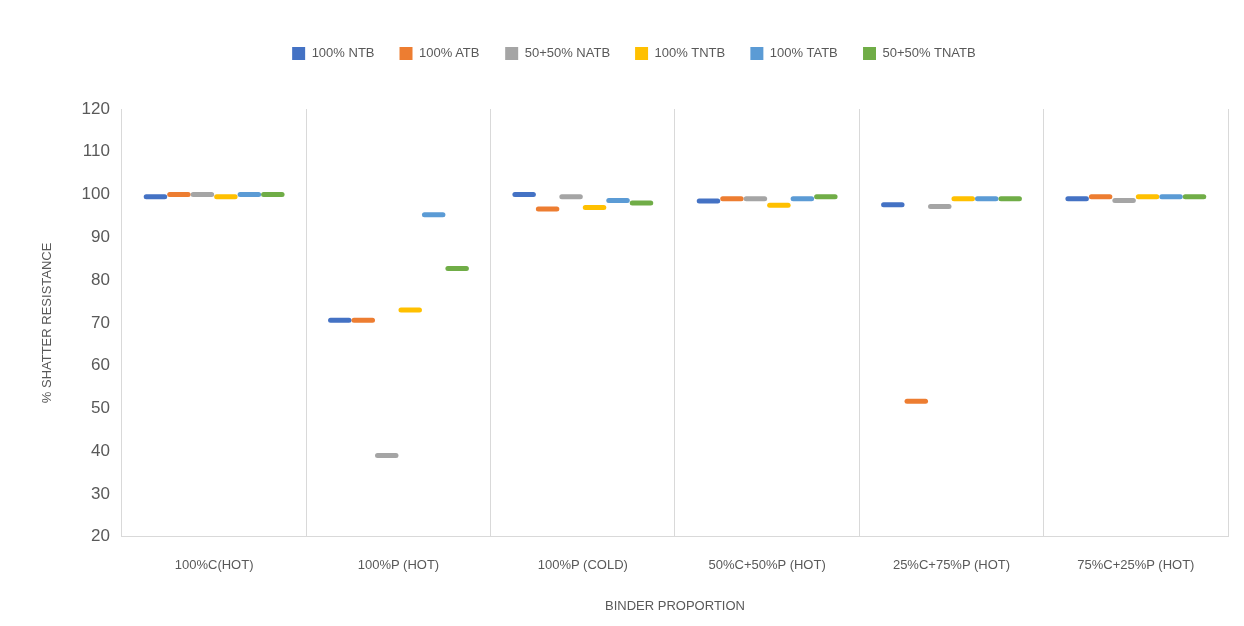  What do you see at coordinates (567, 53) in the screenshot?
I see `legend-label: 50+50% NATB` at bounding box center [567, 53].